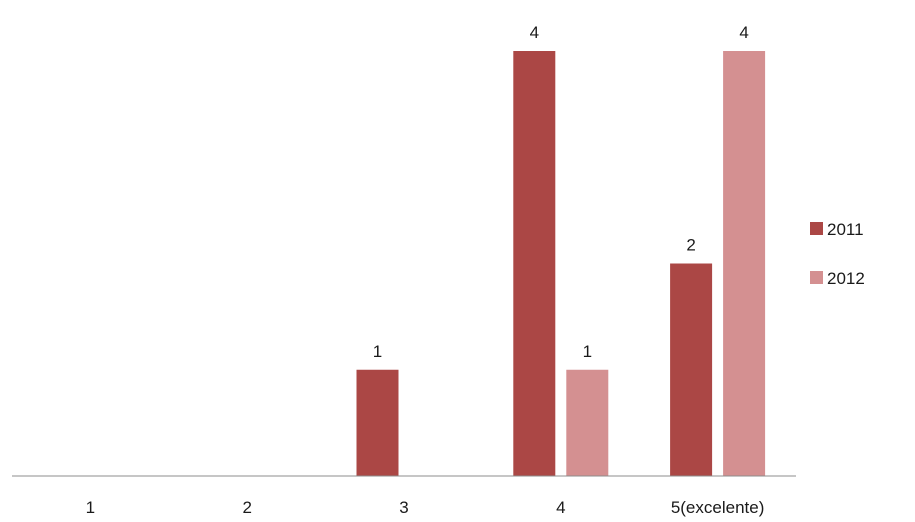  Describe the element at coordinates (587, 351) in the screenshot. I see `data-label-2012-4: 1` at that location.